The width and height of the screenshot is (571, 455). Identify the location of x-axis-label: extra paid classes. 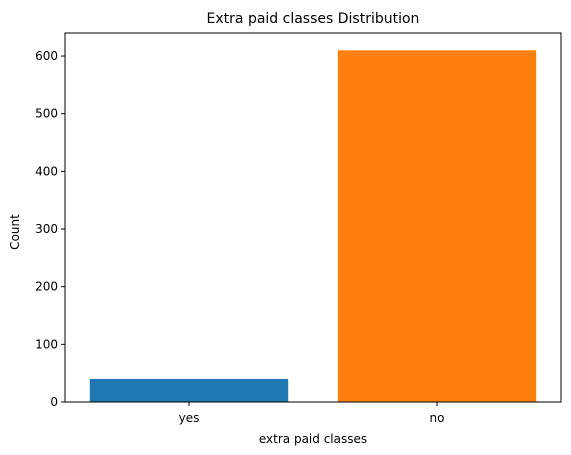
(313, 439).